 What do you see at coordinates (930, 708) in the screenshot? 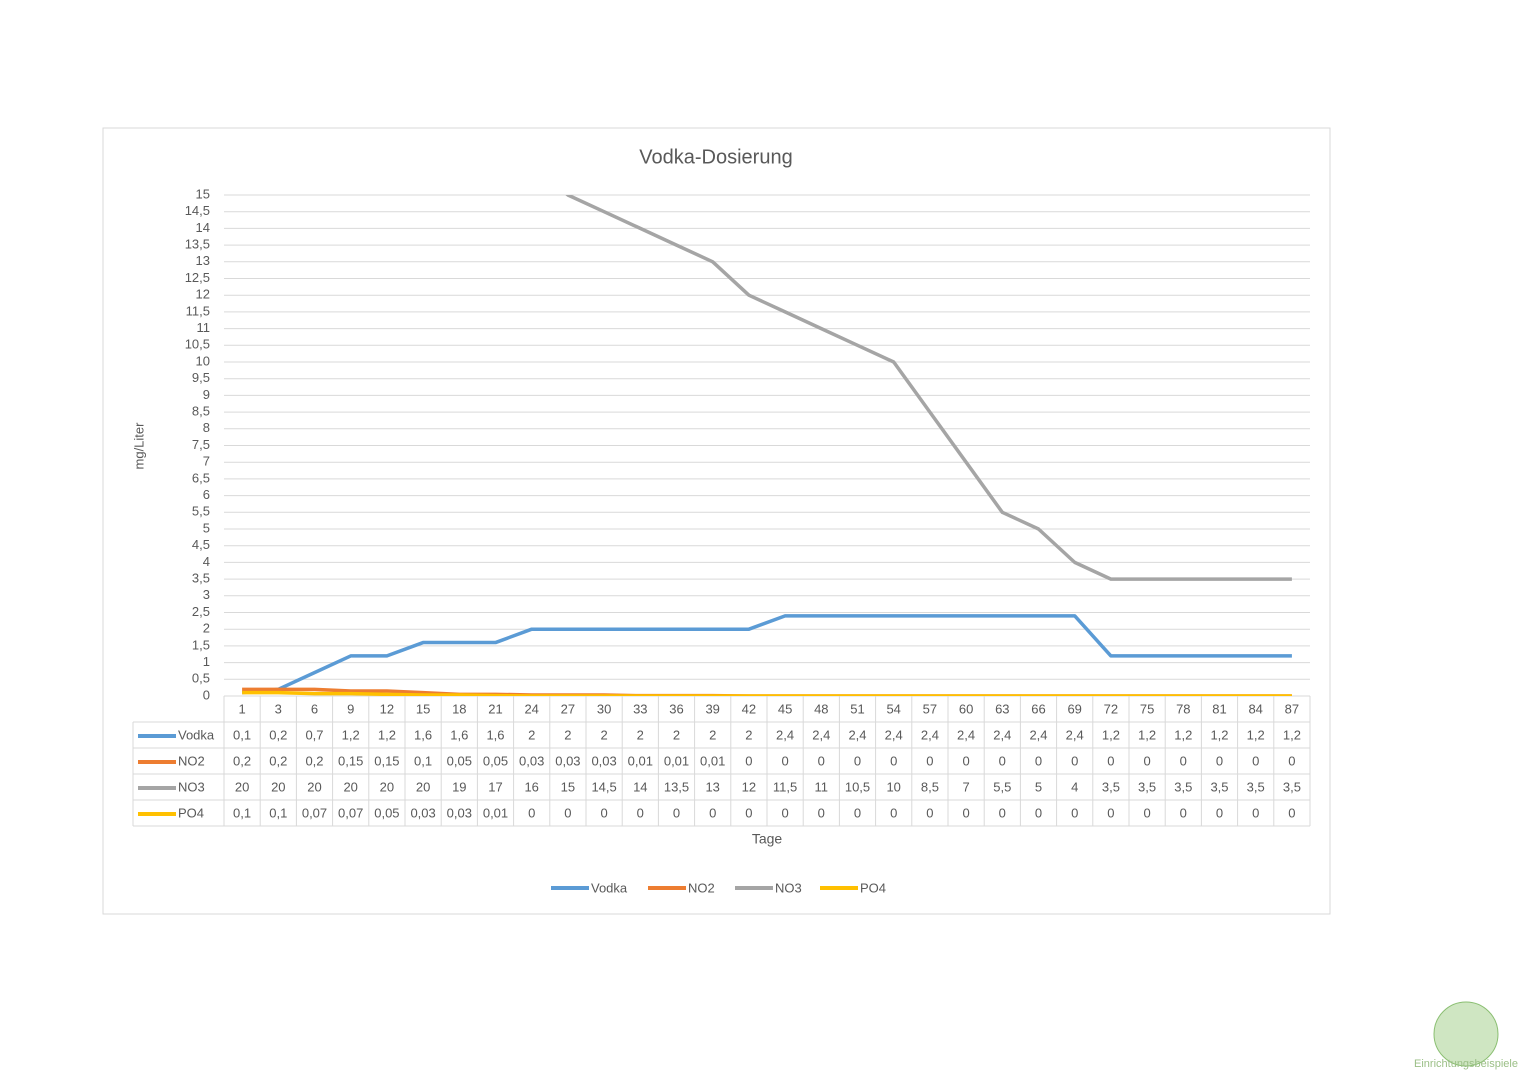
I see `x-tick-label: 57` at bounding box center [930, 708].